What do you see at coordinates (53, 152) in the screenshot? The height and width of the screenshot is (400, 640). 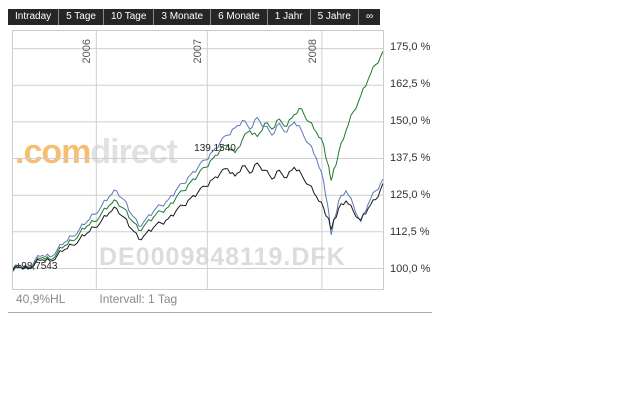 I see `watermark-brand-orange: .com` at bounding box center [53, 152].